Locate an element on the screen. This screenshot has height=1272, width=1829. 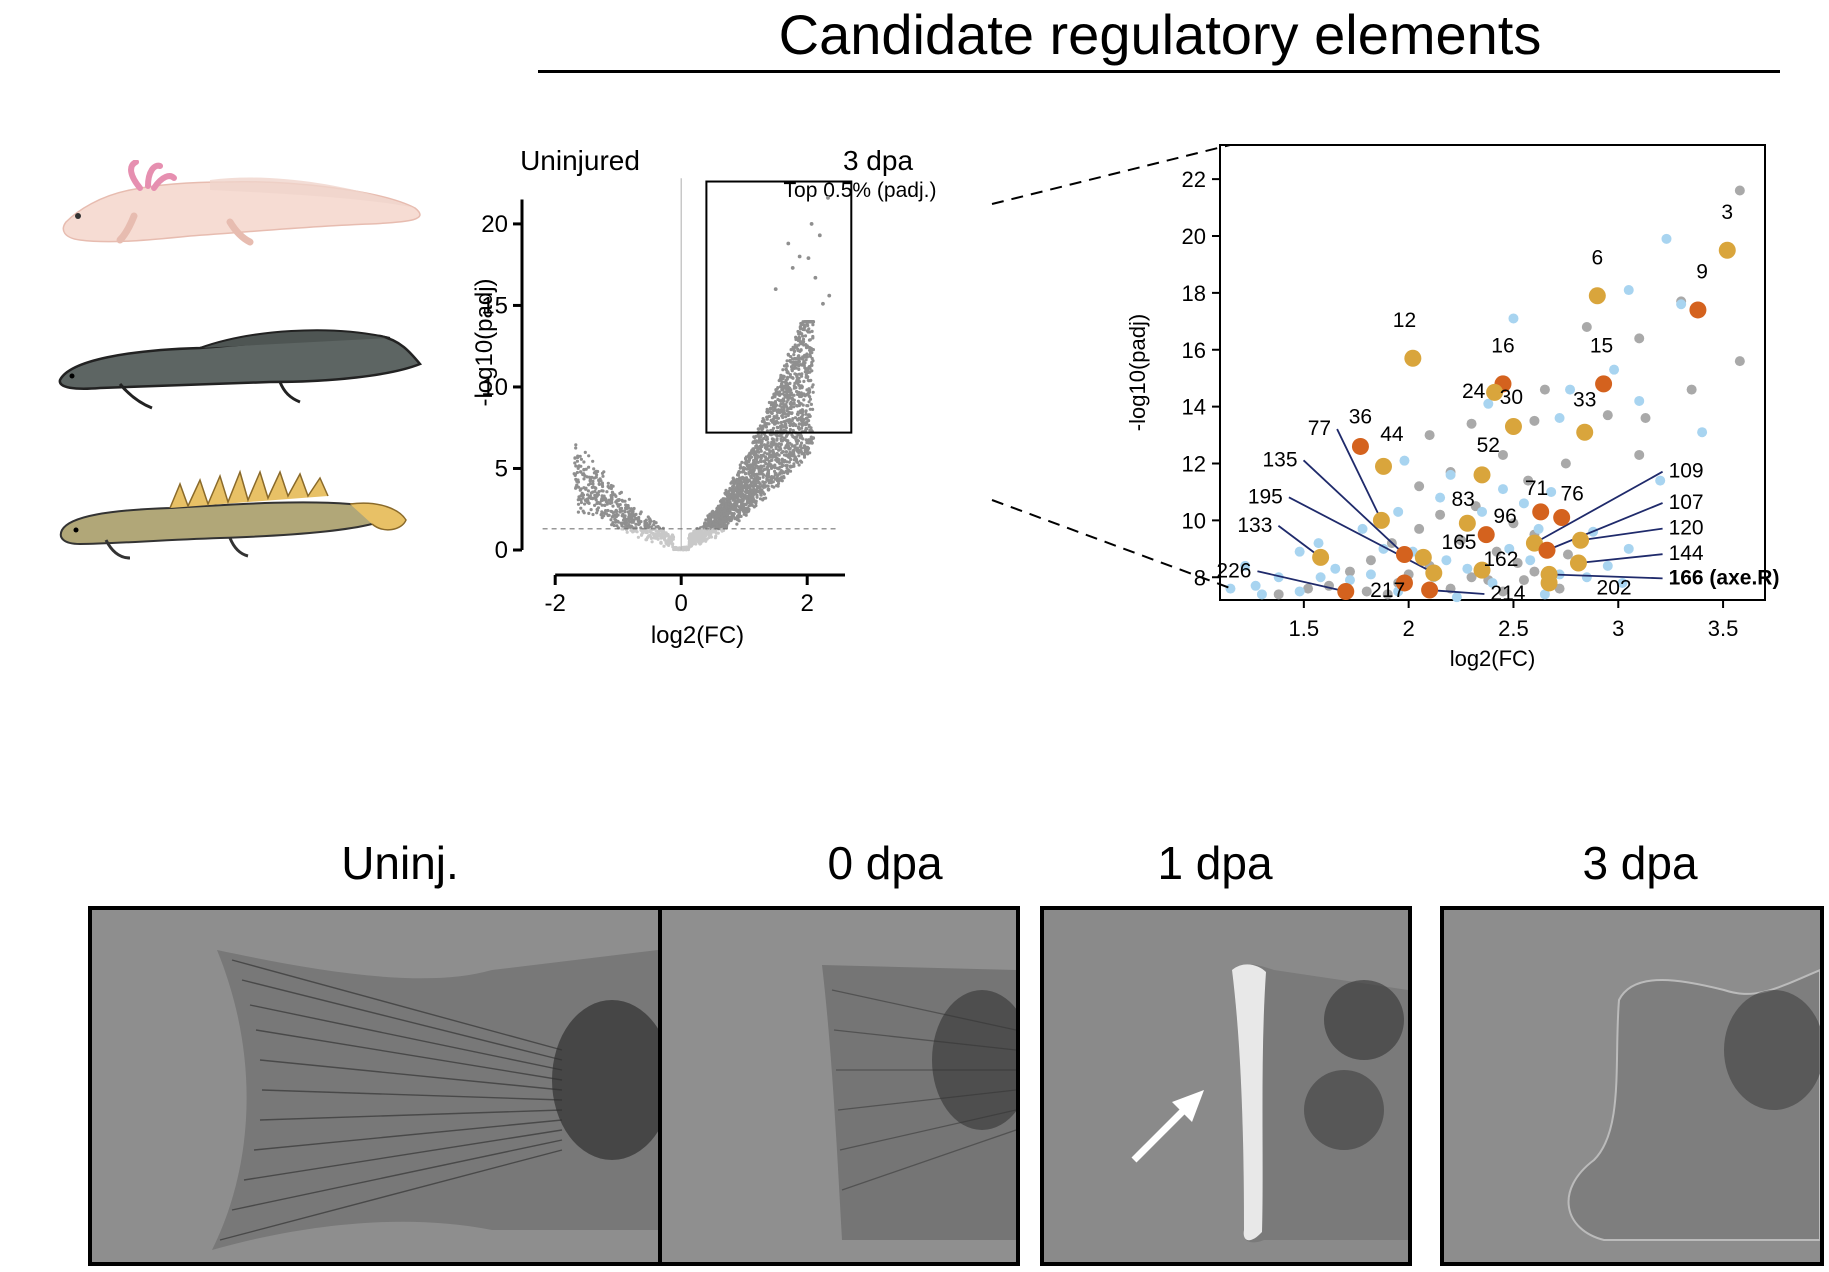
title-underline is located at coordinates (1159, 71).